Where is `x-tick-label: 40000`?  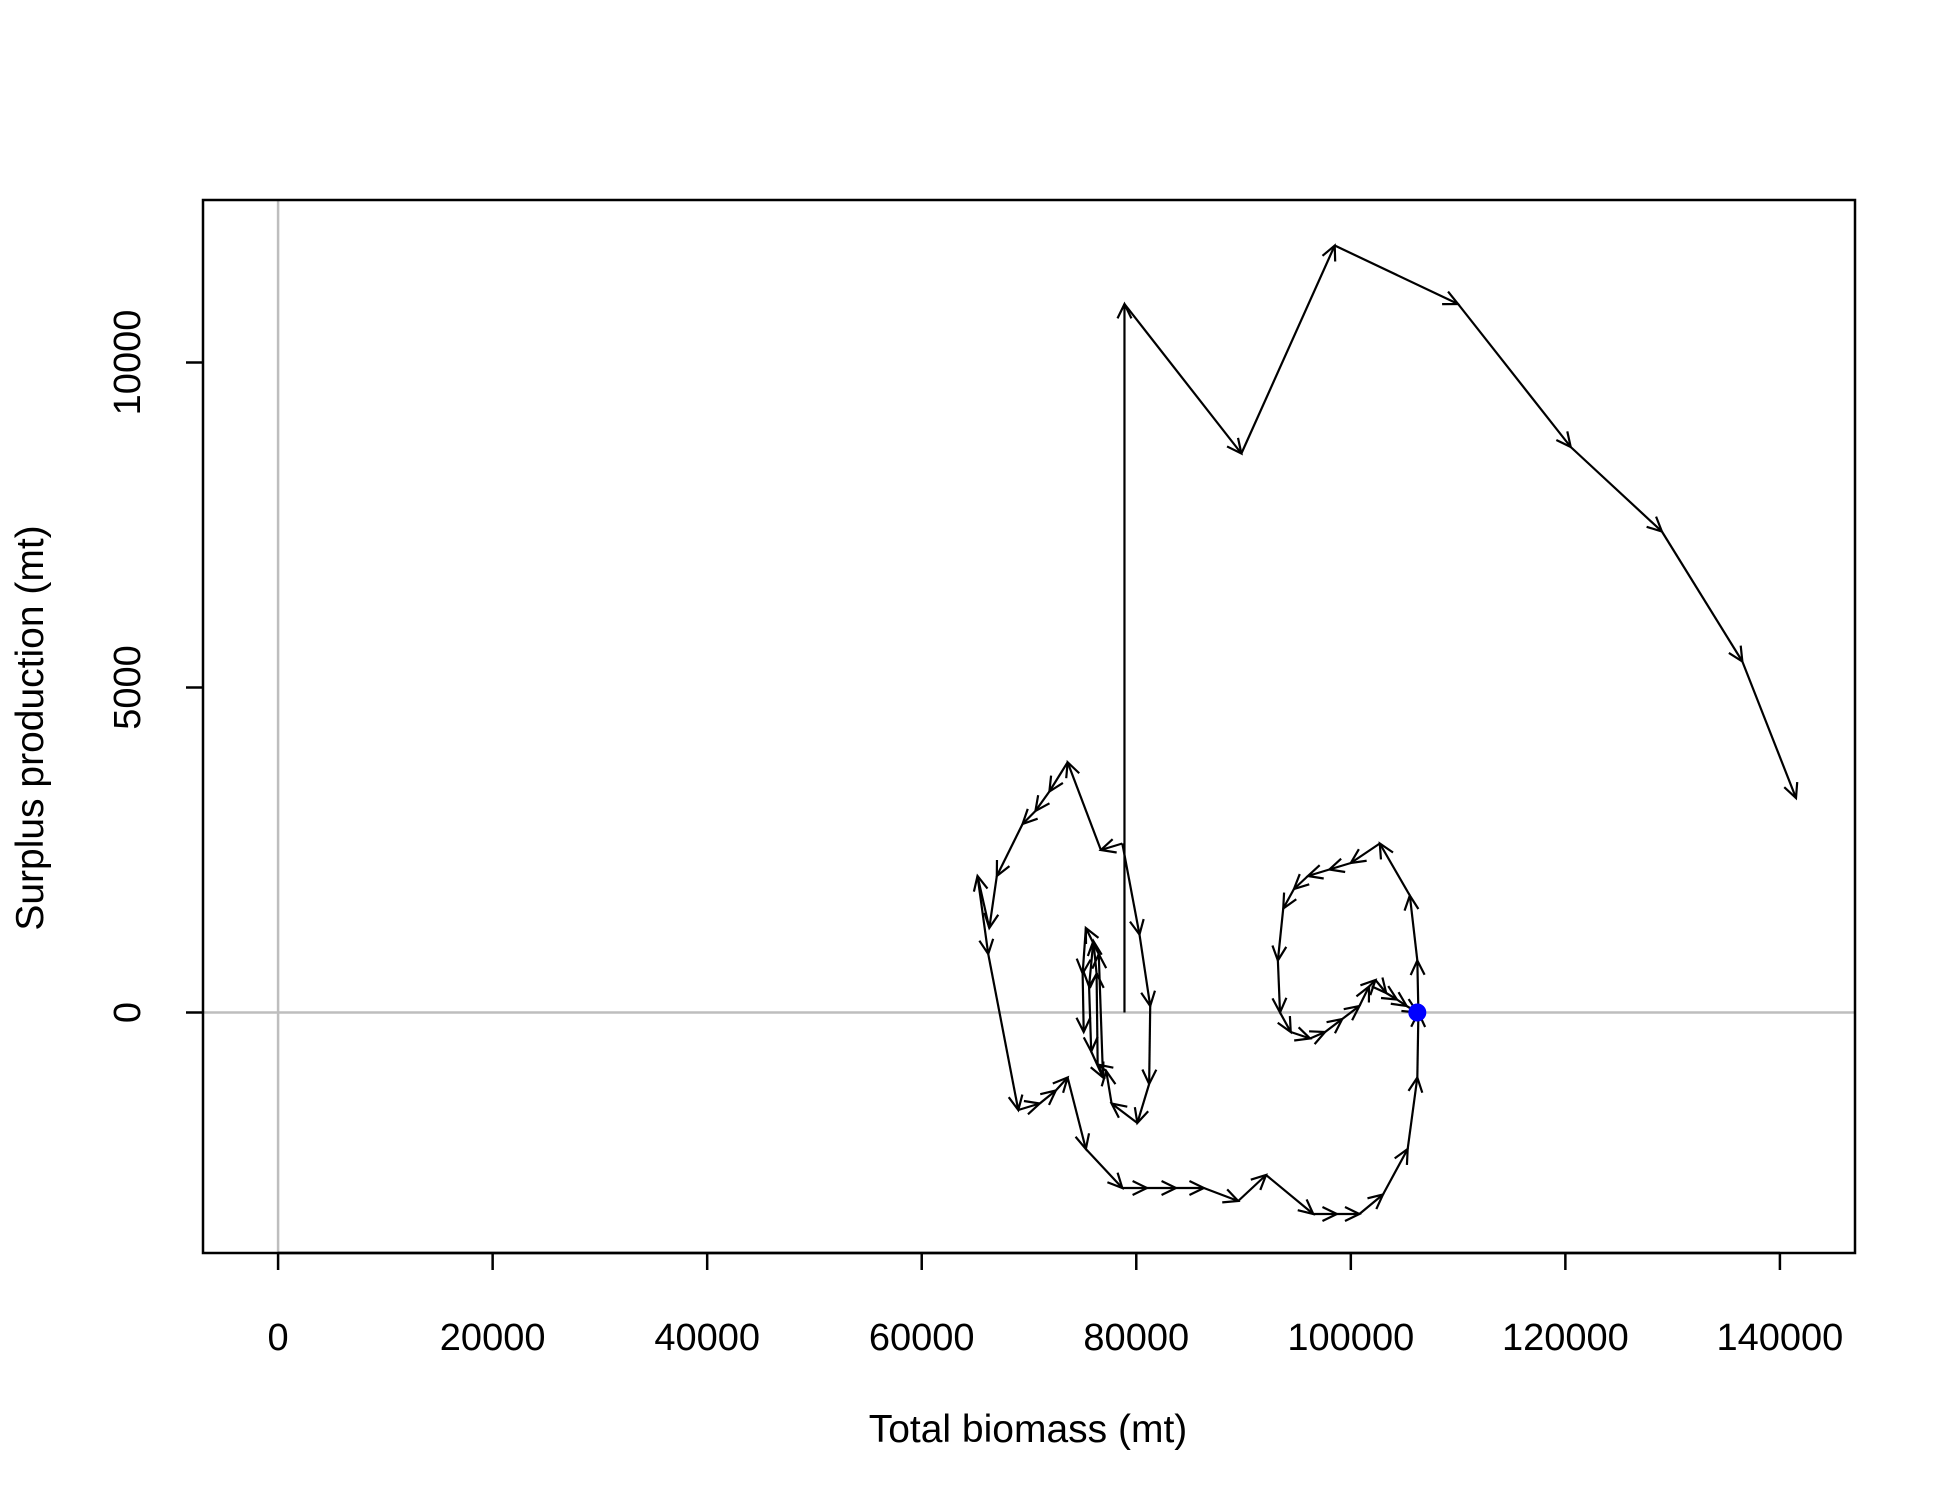 x-tick-label: 40000 is located at coordinates (707, 1338).